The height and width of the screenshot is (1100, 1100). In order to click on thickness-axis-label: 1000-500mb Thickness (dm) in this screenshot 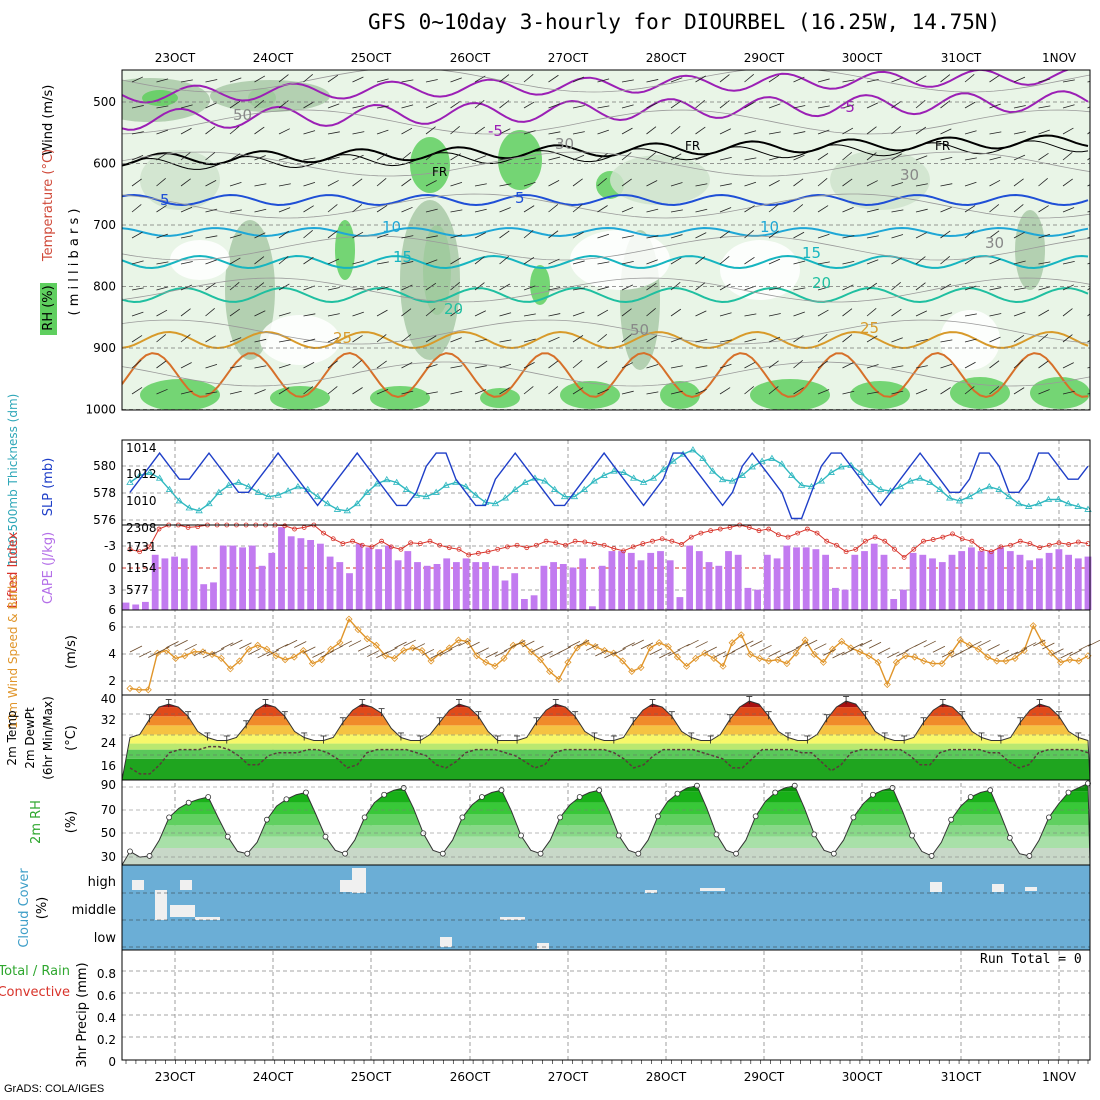, I will do `click(13, 480)`.